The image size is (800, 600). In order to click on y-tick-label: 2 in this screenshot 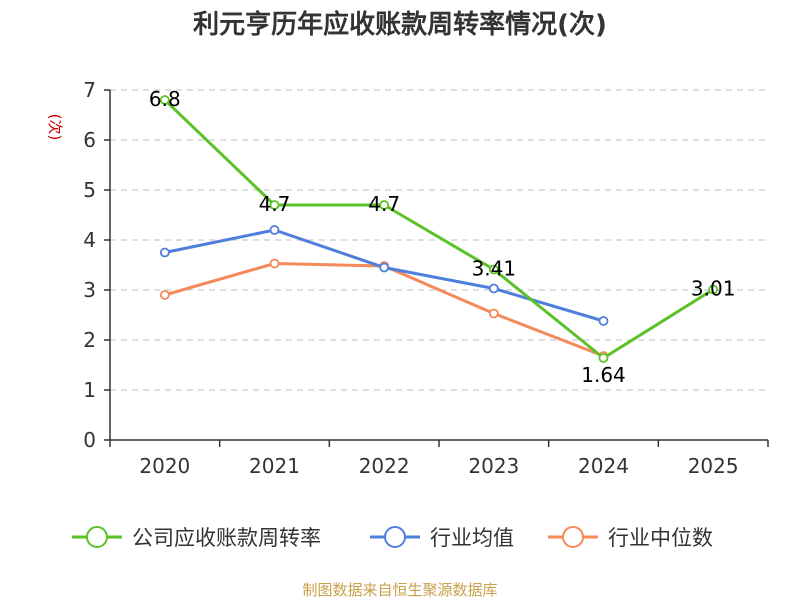, I will do `click(89, 340)`.